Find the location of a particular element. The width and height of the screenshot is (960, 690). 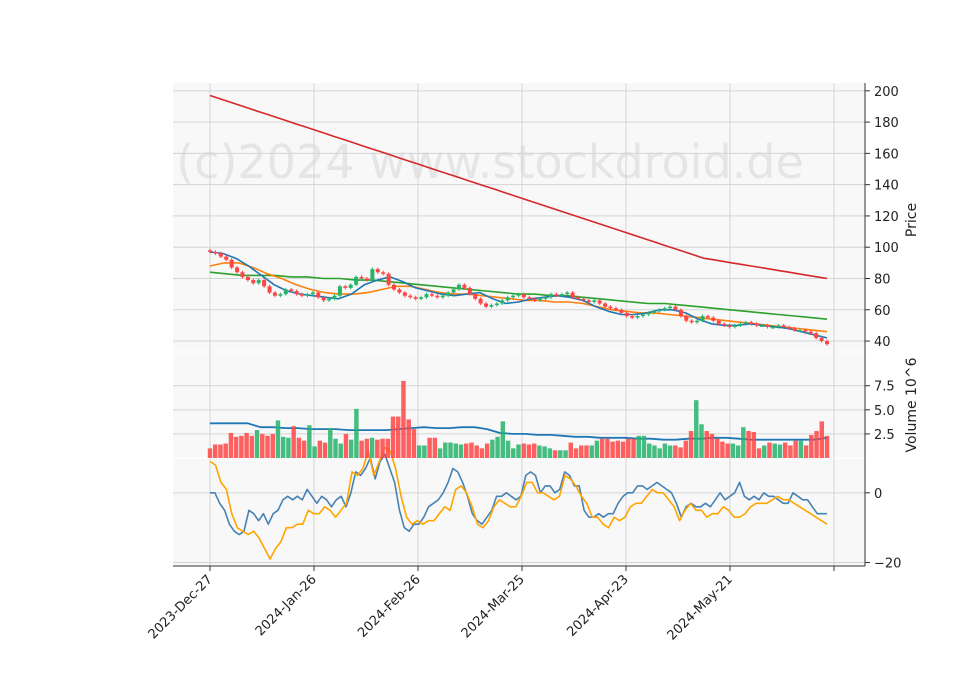

y-tick-label: 5.0 is located at coordinates (884, 411).